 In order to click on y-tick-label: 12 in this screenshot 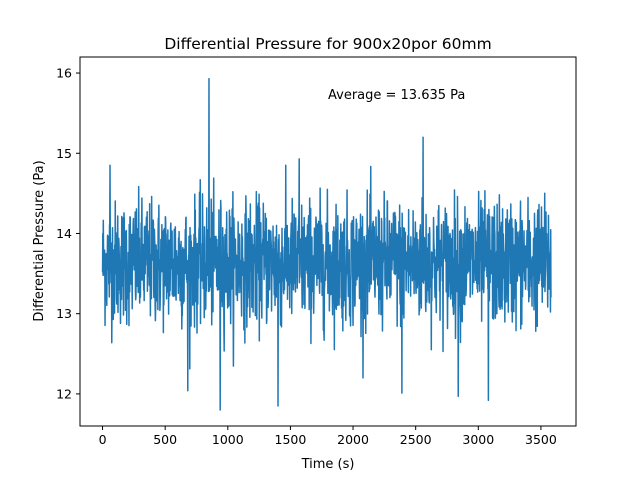, I will do `click(64, 393)`.